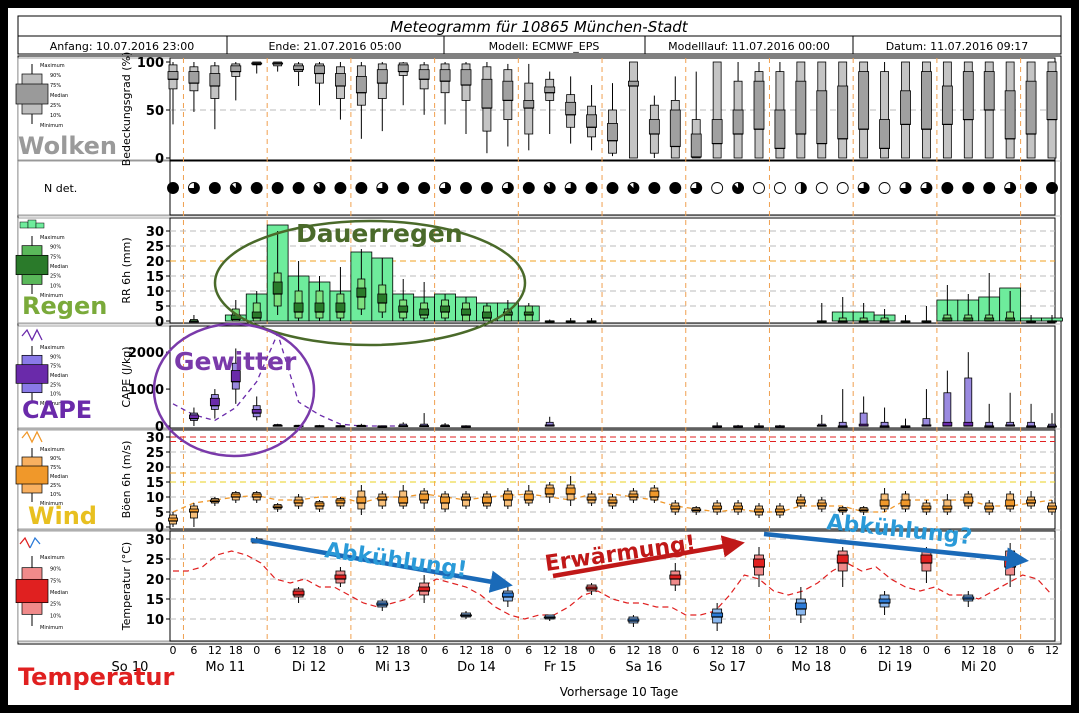 This screenshot has height=713, width=1079. What do you see at coordinates (648, 557) in the screenshot?
I see `warming-arrow` at bounding box center [648, 557].